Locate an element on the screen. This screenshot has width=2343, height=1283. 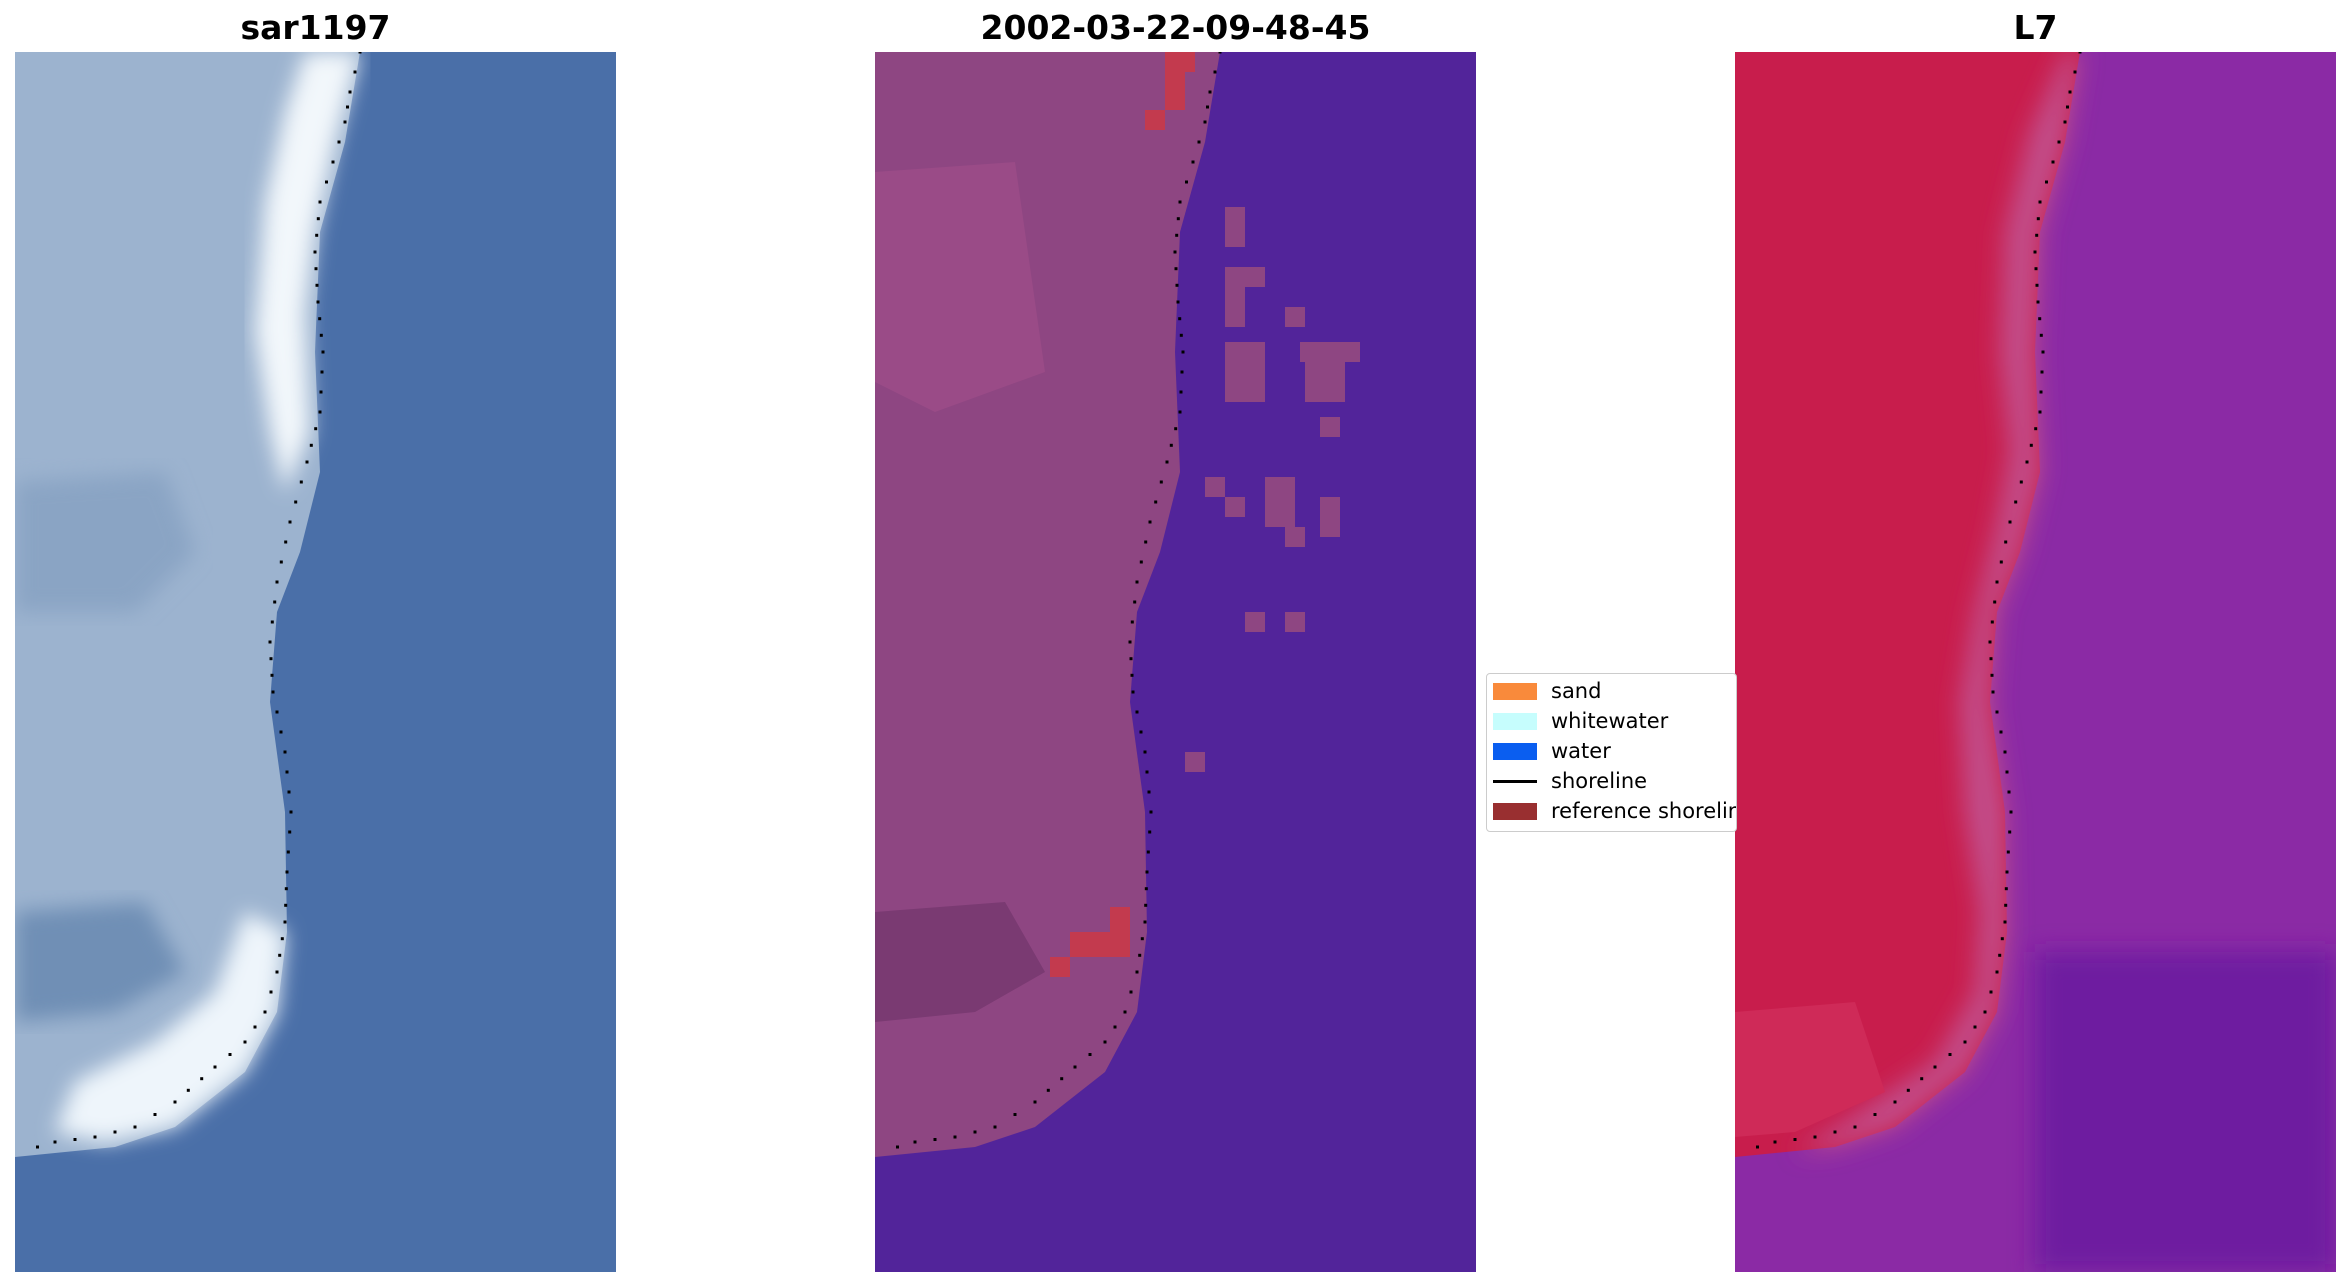
legend-label: water is located at coordinates (1581, 751).